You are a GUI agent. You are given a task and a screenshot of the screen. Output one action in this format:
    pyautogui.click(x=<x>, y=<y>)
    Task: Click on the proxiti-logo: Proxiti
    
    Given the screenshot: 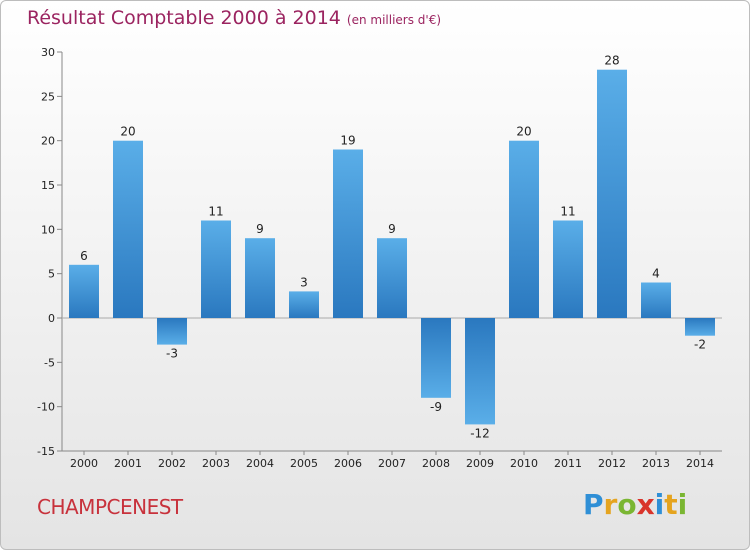 What is the action you would take?
    pyautogui.click(x=635, y=504)
    